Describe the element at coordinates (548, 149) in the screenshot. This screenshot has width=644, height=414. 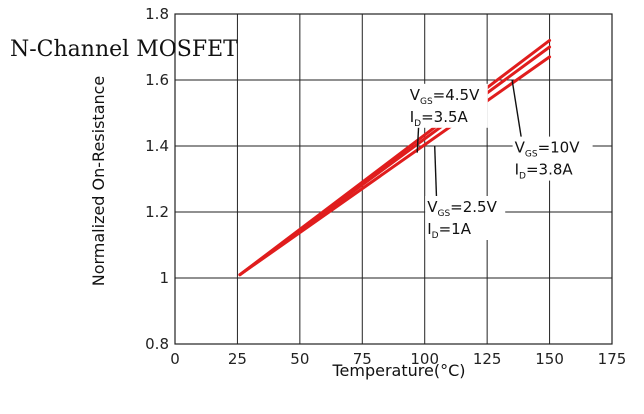
I see `annotation-line1: VGS=10V` at that location.